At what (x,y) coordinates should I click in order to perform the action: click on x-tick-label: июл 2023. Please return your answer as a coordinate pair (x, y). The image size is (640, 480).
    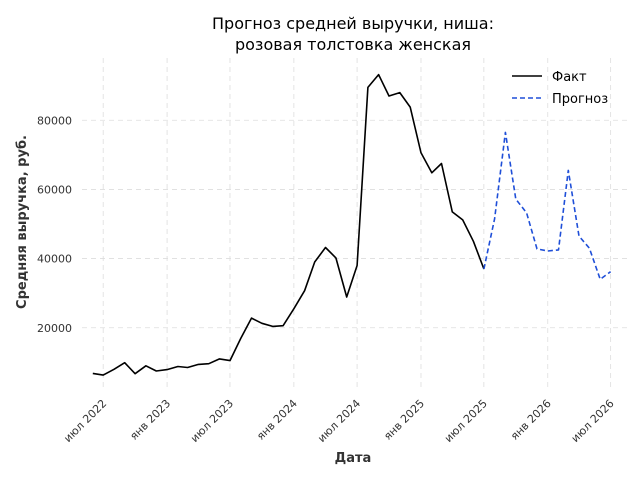
    Looking at the image, I should click on (212, 421).